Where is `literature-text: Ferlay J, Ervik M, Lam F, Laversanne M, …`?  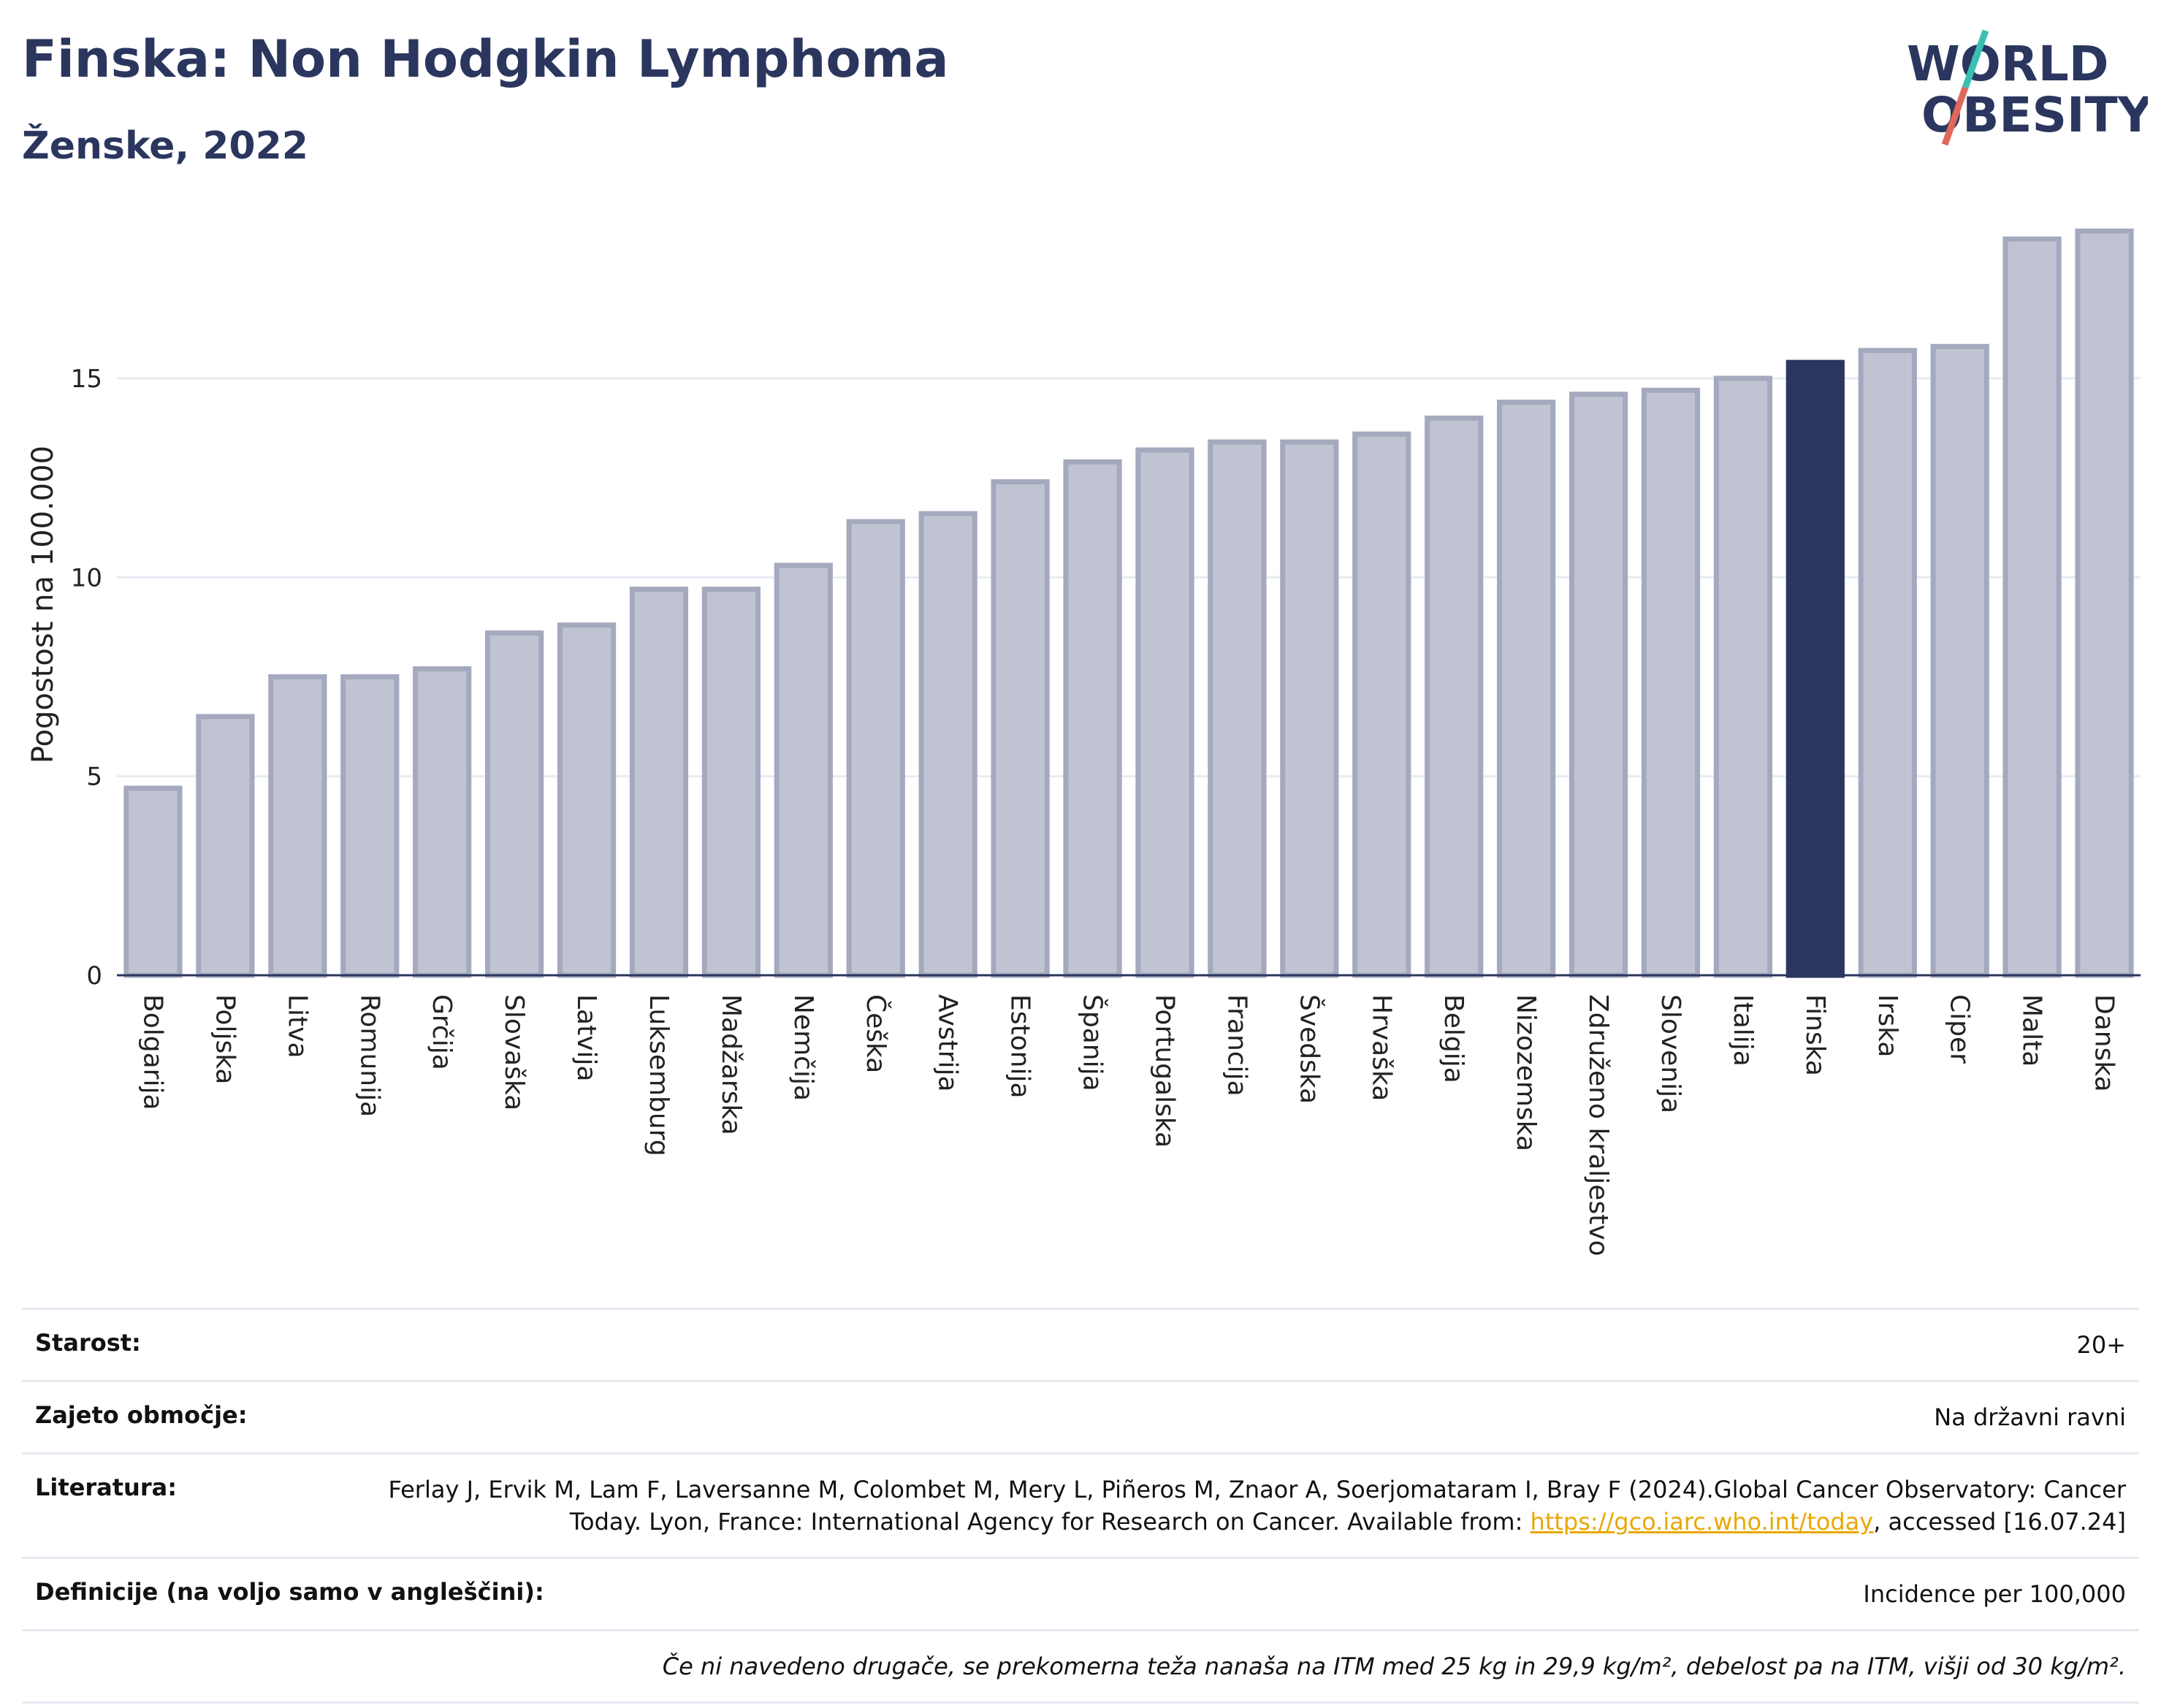
literature-text: Ferlay J, Ervik M, Lam F, Laversanne M, … is located at coordinates (1257, 1506).